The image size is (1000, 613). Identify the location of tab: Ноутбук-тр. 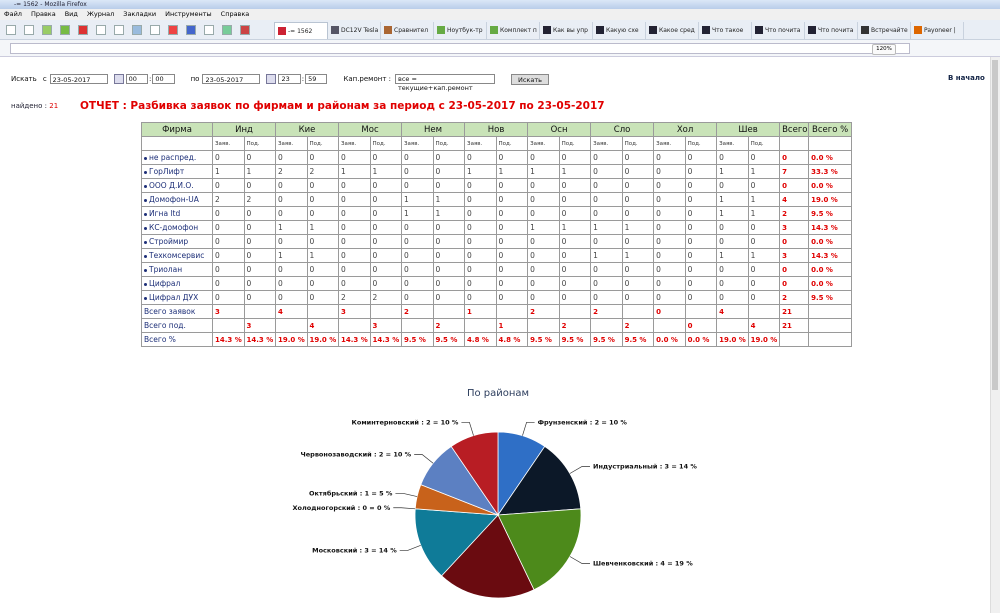
(460, 30).